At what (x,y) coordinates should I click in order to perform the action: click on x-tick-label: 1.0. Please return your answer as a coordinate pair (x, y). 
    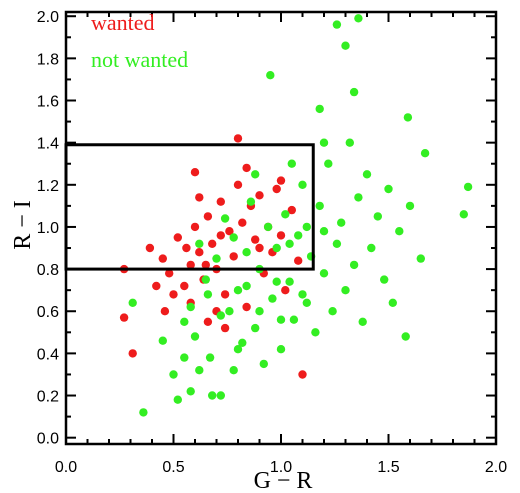
    Looking at the image, I should click on (281, 467).